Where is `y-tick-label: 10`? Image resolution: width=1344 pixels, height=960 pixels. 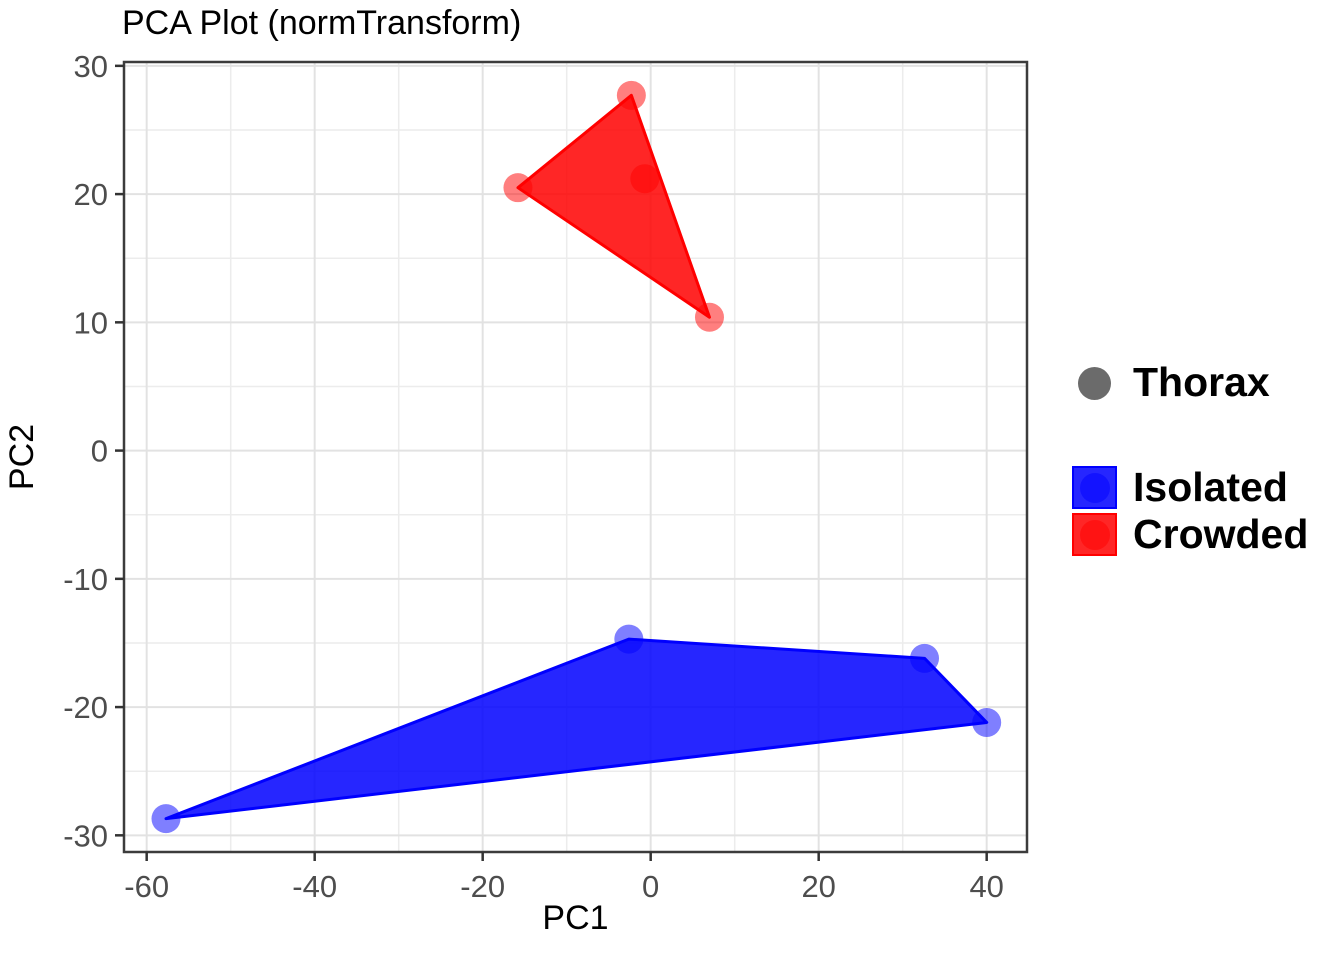 y-tick-label: 10 is located at coordinates (91, 322).